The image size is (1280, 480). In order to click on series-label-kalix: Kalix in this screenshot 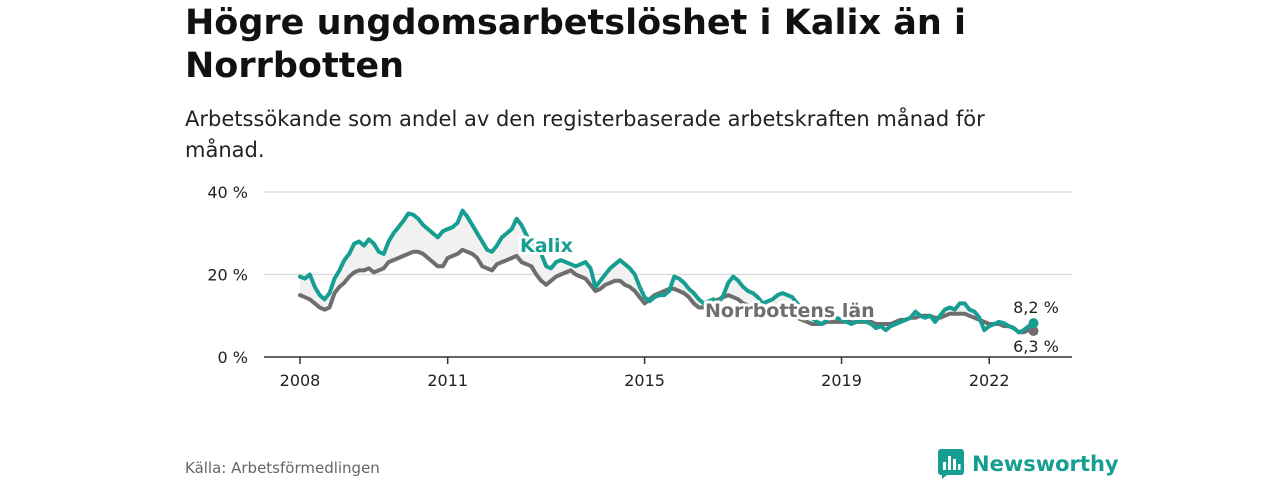, I will do `click(546, 246)`.